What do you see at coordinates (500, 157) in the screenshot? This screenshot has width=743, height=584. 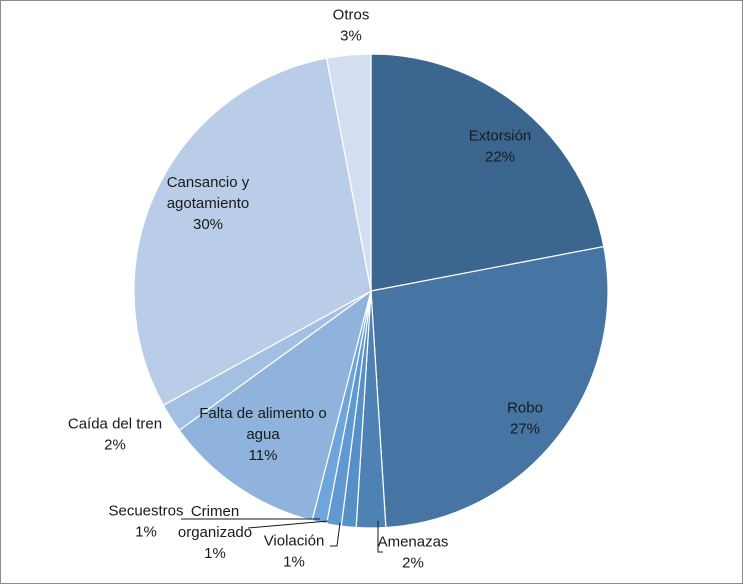 I see `slice-percent-0: 22%` at bounding box center [500, 157].